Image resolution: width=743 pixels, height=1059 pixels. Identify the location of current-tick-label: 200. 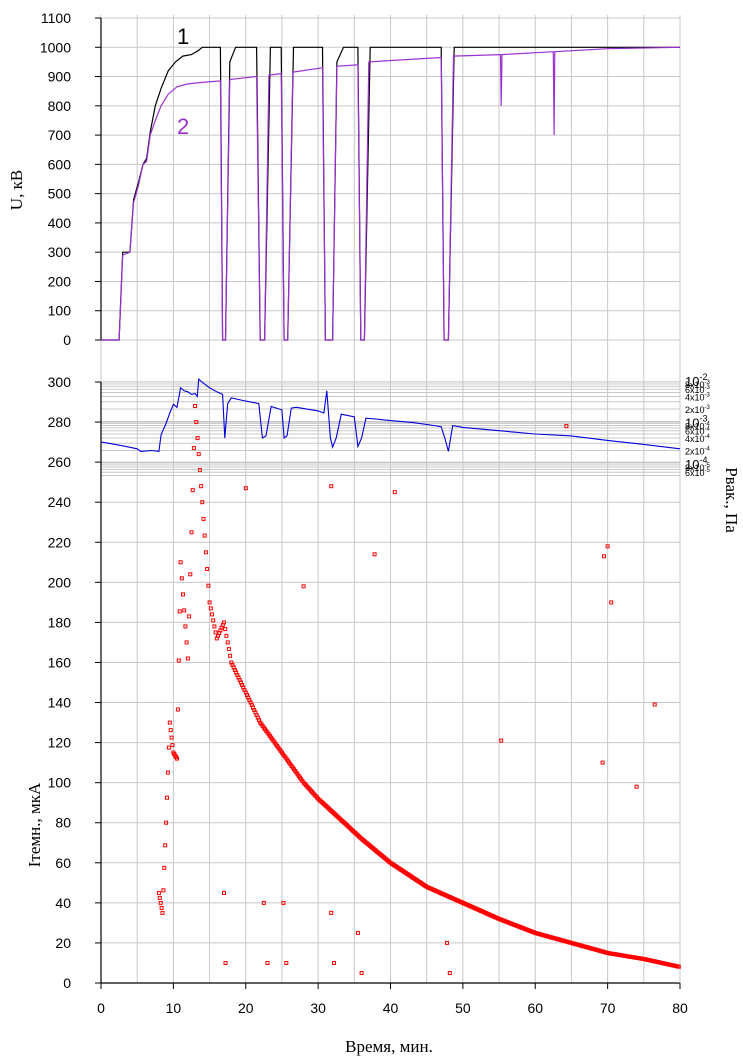
(60, 582).